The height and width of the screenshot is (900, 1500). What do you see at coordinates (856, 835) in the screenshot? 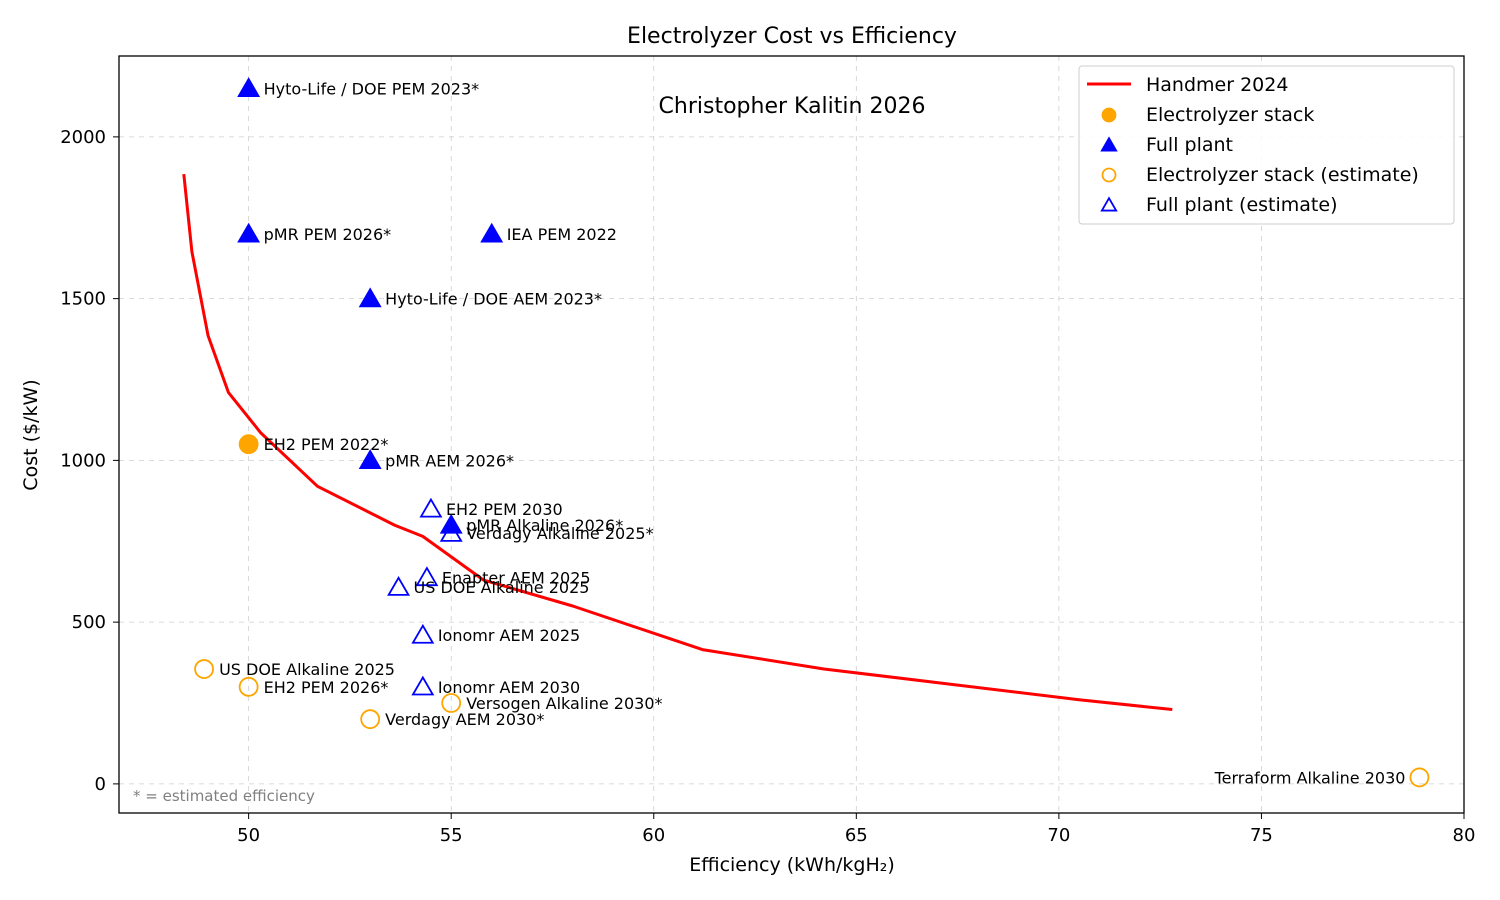
I see `x-tick-label: 65` at bounding box center [856, 835].